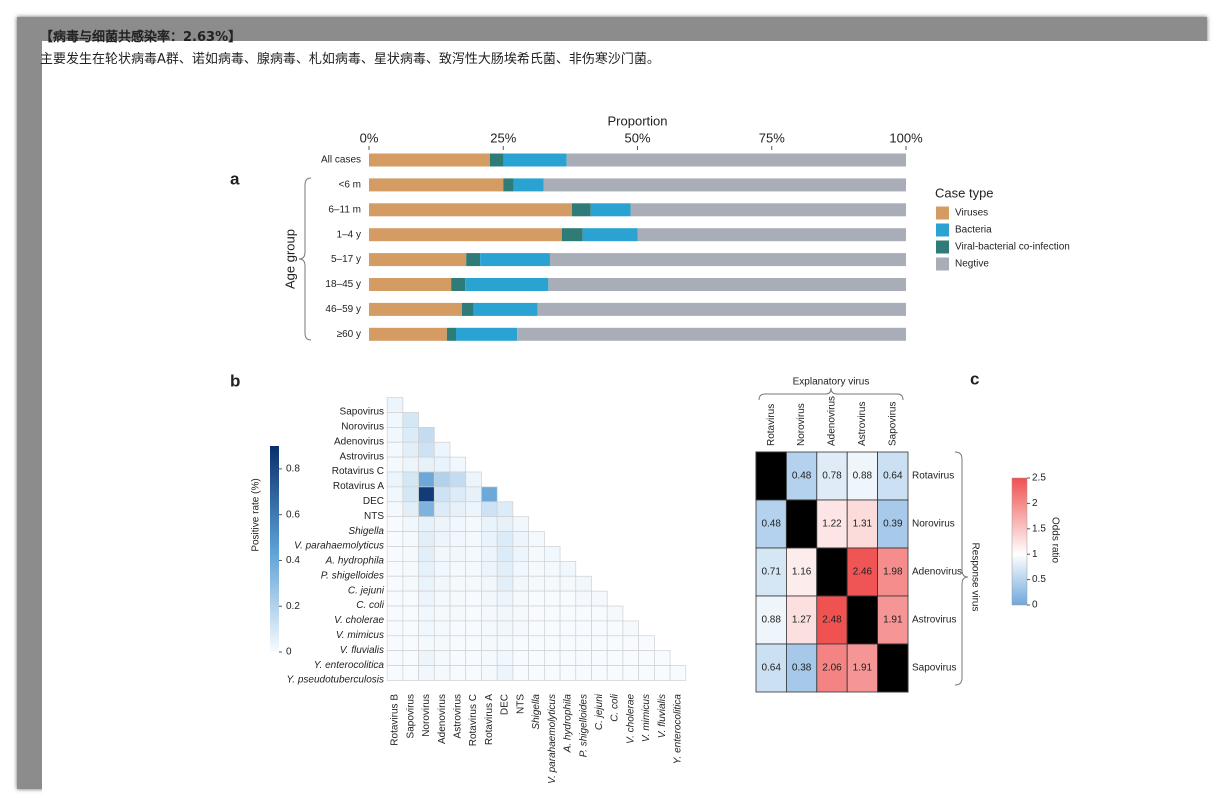 The height and width of the screenshot is (805, 1224). Describe the element at coordinates (359, 441) in the screenshot. I see `row-label: Adenovirus` at that location.